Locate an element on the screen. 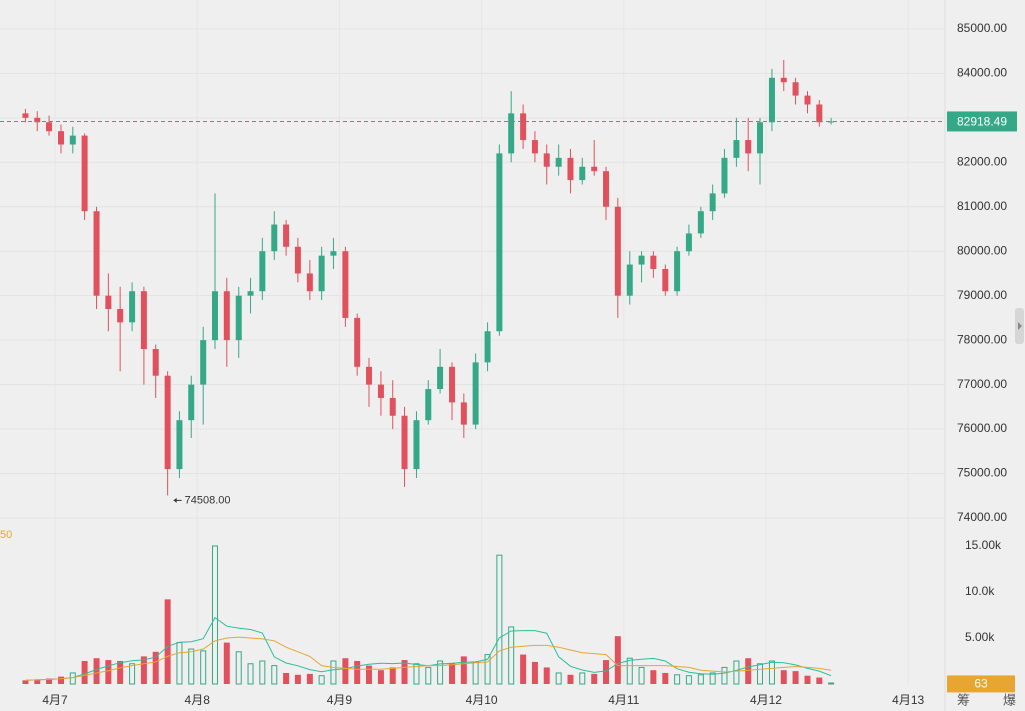  y-tick-label: 77000.00 is located at coordinates (982, 384).